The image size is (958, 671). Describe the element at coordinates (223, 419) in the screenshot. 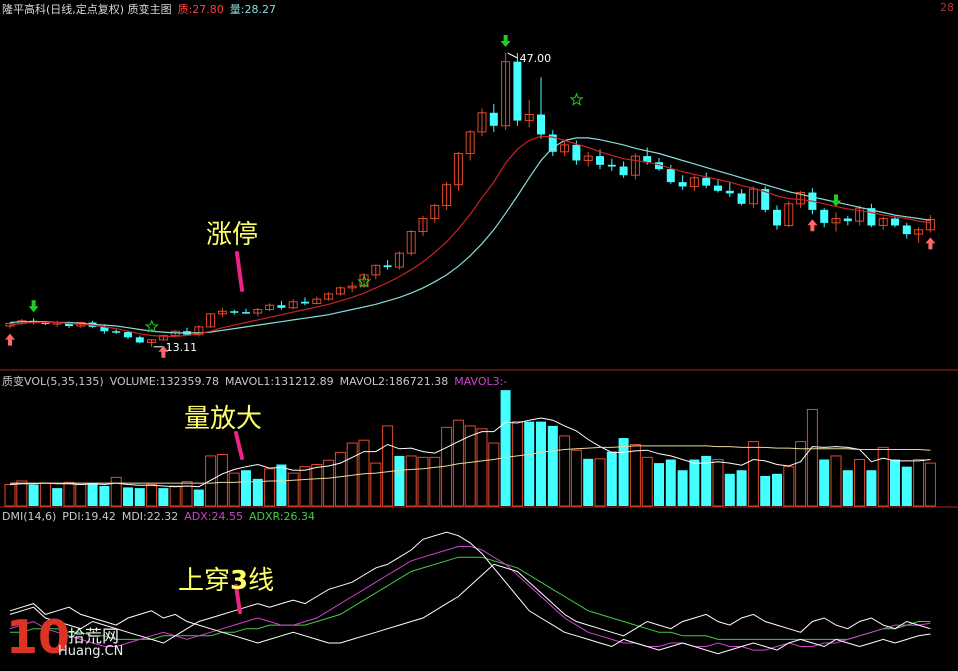

I see `volume-up-annotation: 量放大` at that location.